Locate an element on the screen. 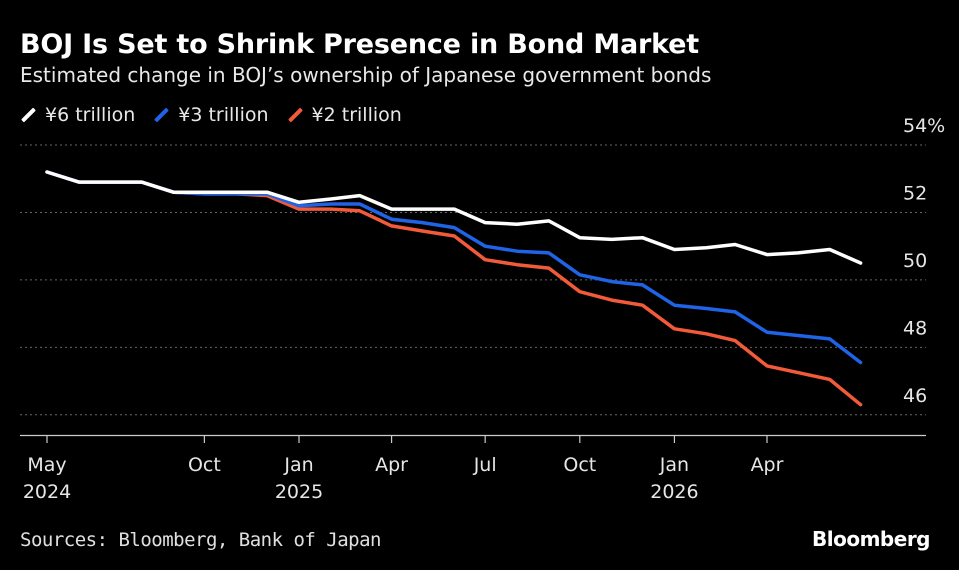 The height and width of the screenshot is (570, 959). legend-label-6-trillion: ¥6 trillion is located at coordinates (90, 115).